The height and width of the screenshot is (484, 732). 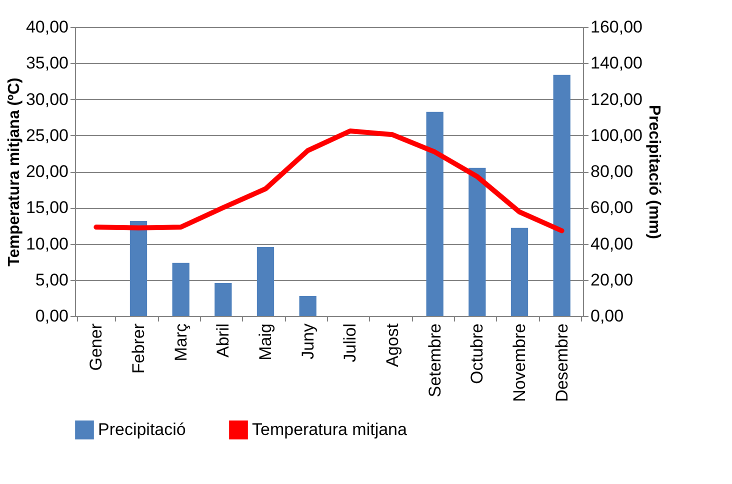 What do you see at coordinates (47, 27) in the screenshot?
I see `y-tick-label: 40,00` at bounding box center [47, 27].